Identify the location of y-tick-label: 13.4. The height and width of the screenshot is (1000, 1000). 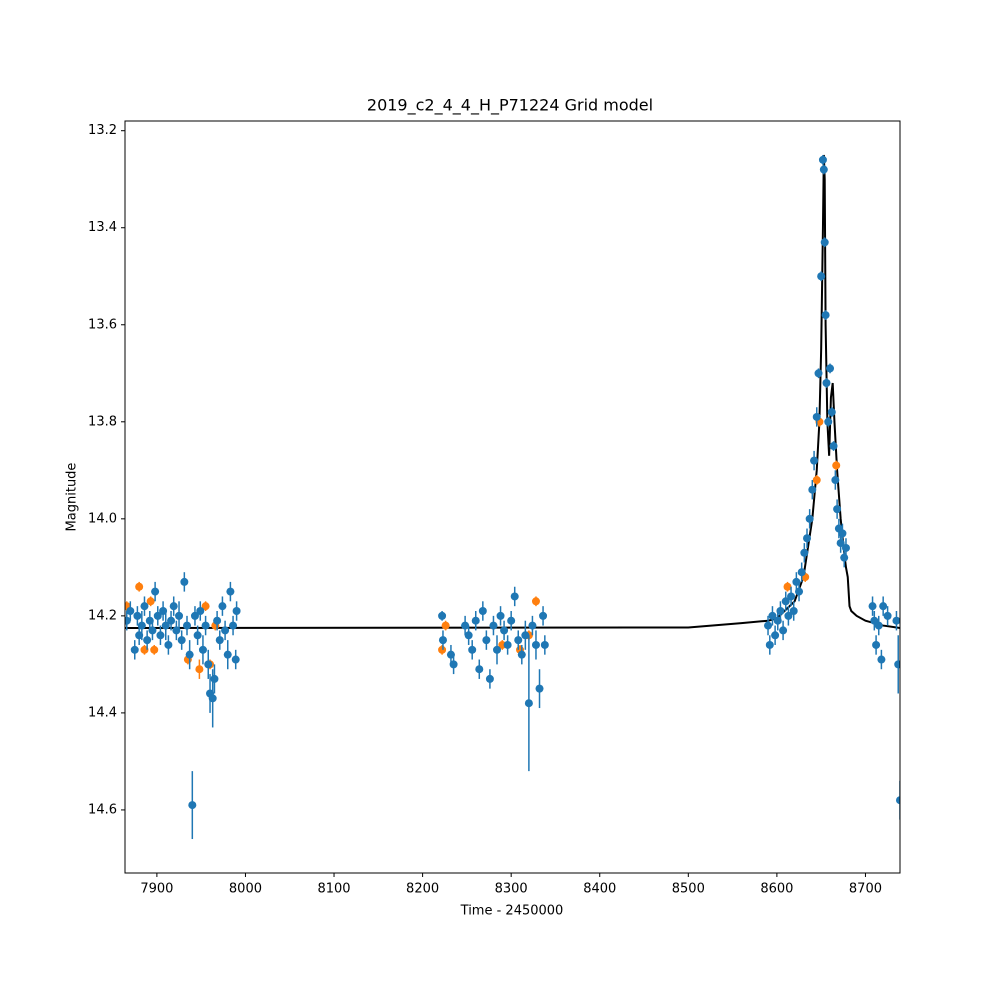
(102, 227).